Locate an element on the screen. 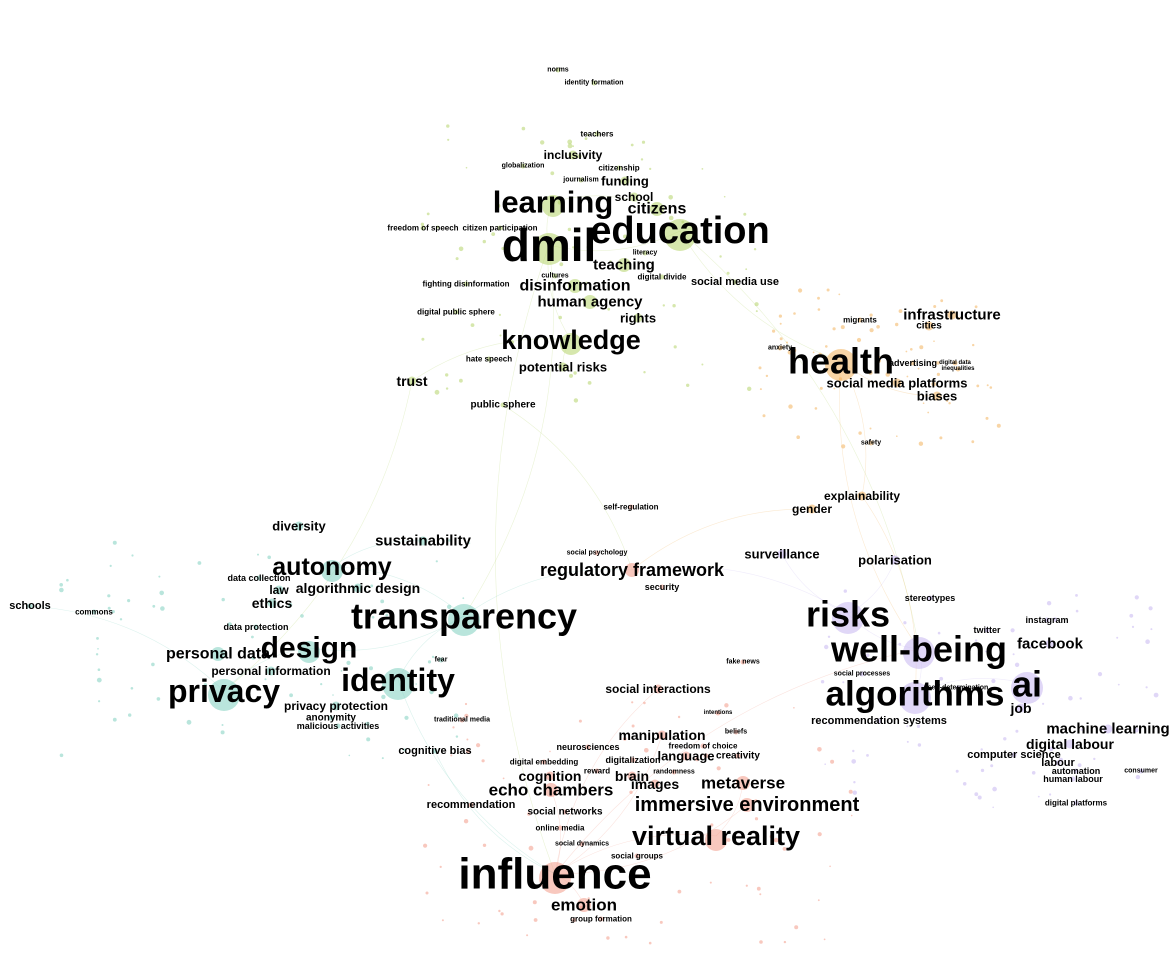  node-social-psychology is located at coordinates (597, 553).